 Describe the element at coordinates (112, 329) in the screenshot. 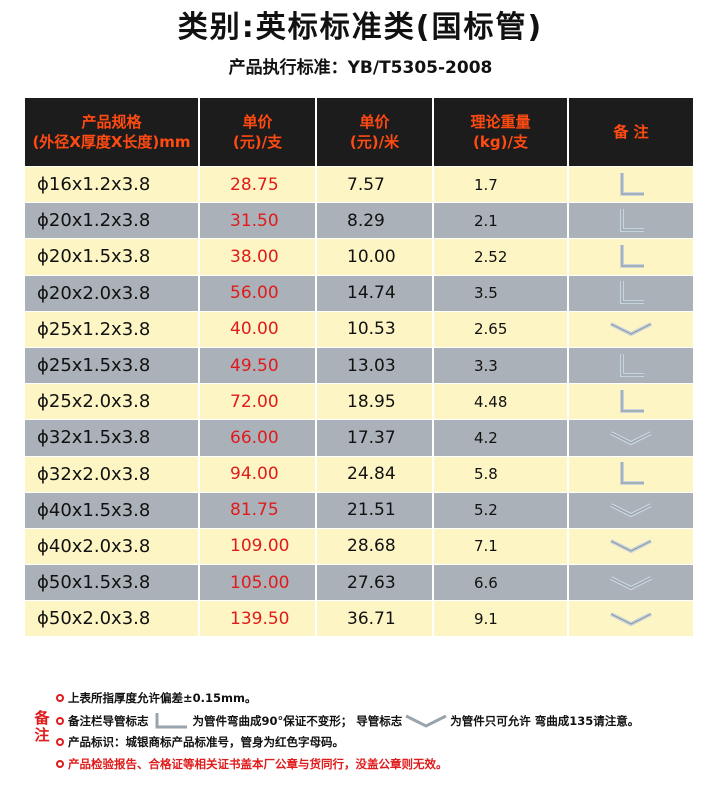

I see `spec-cell: ϕ25x1.2x3.8` at that location.